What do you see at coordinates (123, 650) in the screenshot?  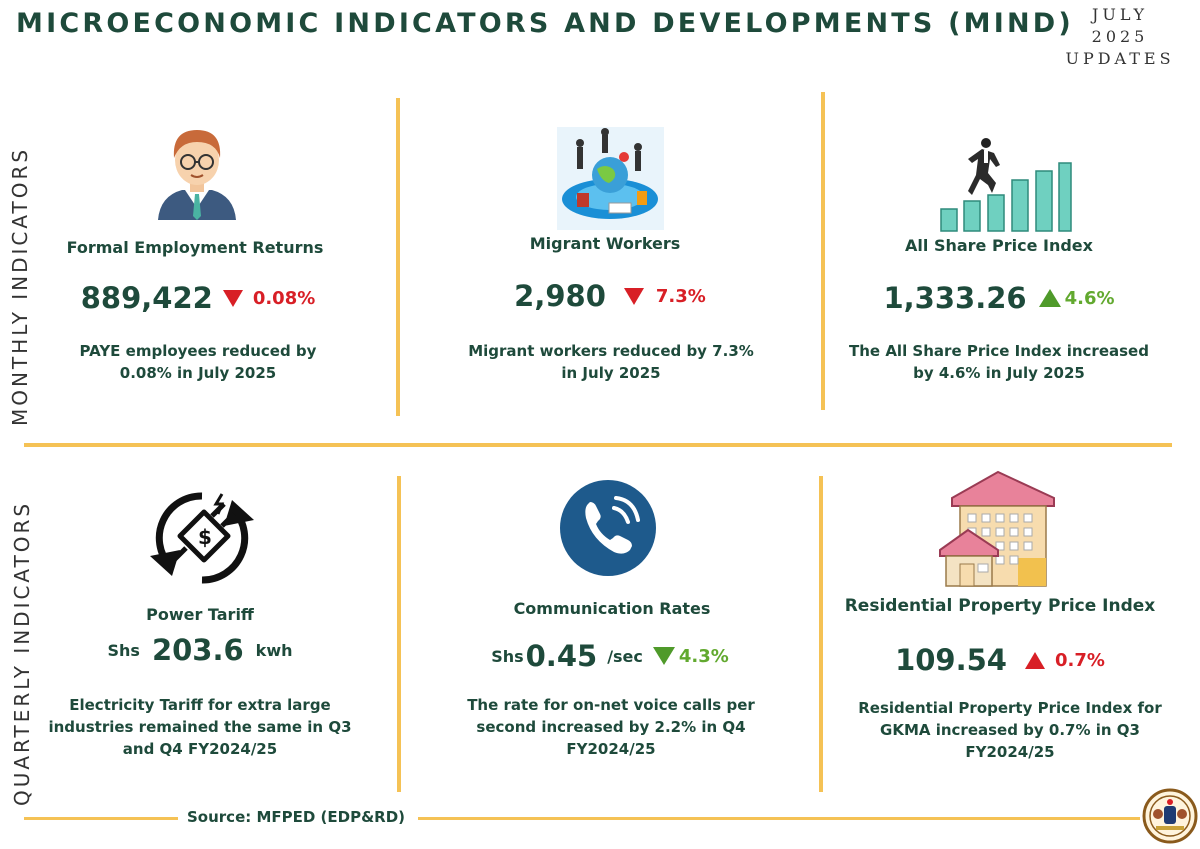 I see `prefix-power-tariff: Shs` at bounding box center [123, 650].